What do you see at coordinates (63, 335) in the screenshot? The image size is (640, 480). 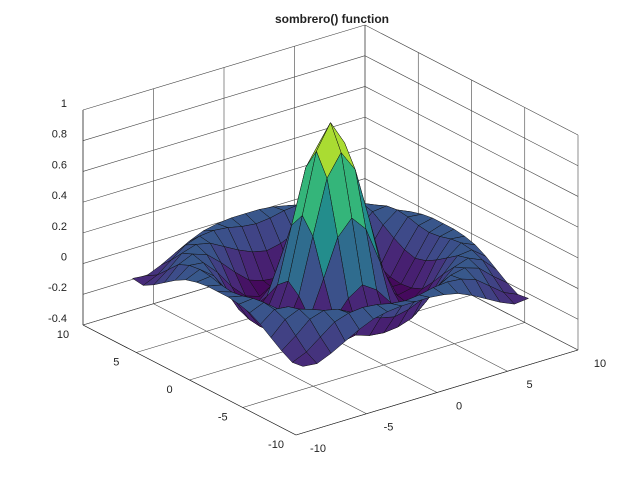 I see `y-tick-label: 10` at bounding box center [63, 335].